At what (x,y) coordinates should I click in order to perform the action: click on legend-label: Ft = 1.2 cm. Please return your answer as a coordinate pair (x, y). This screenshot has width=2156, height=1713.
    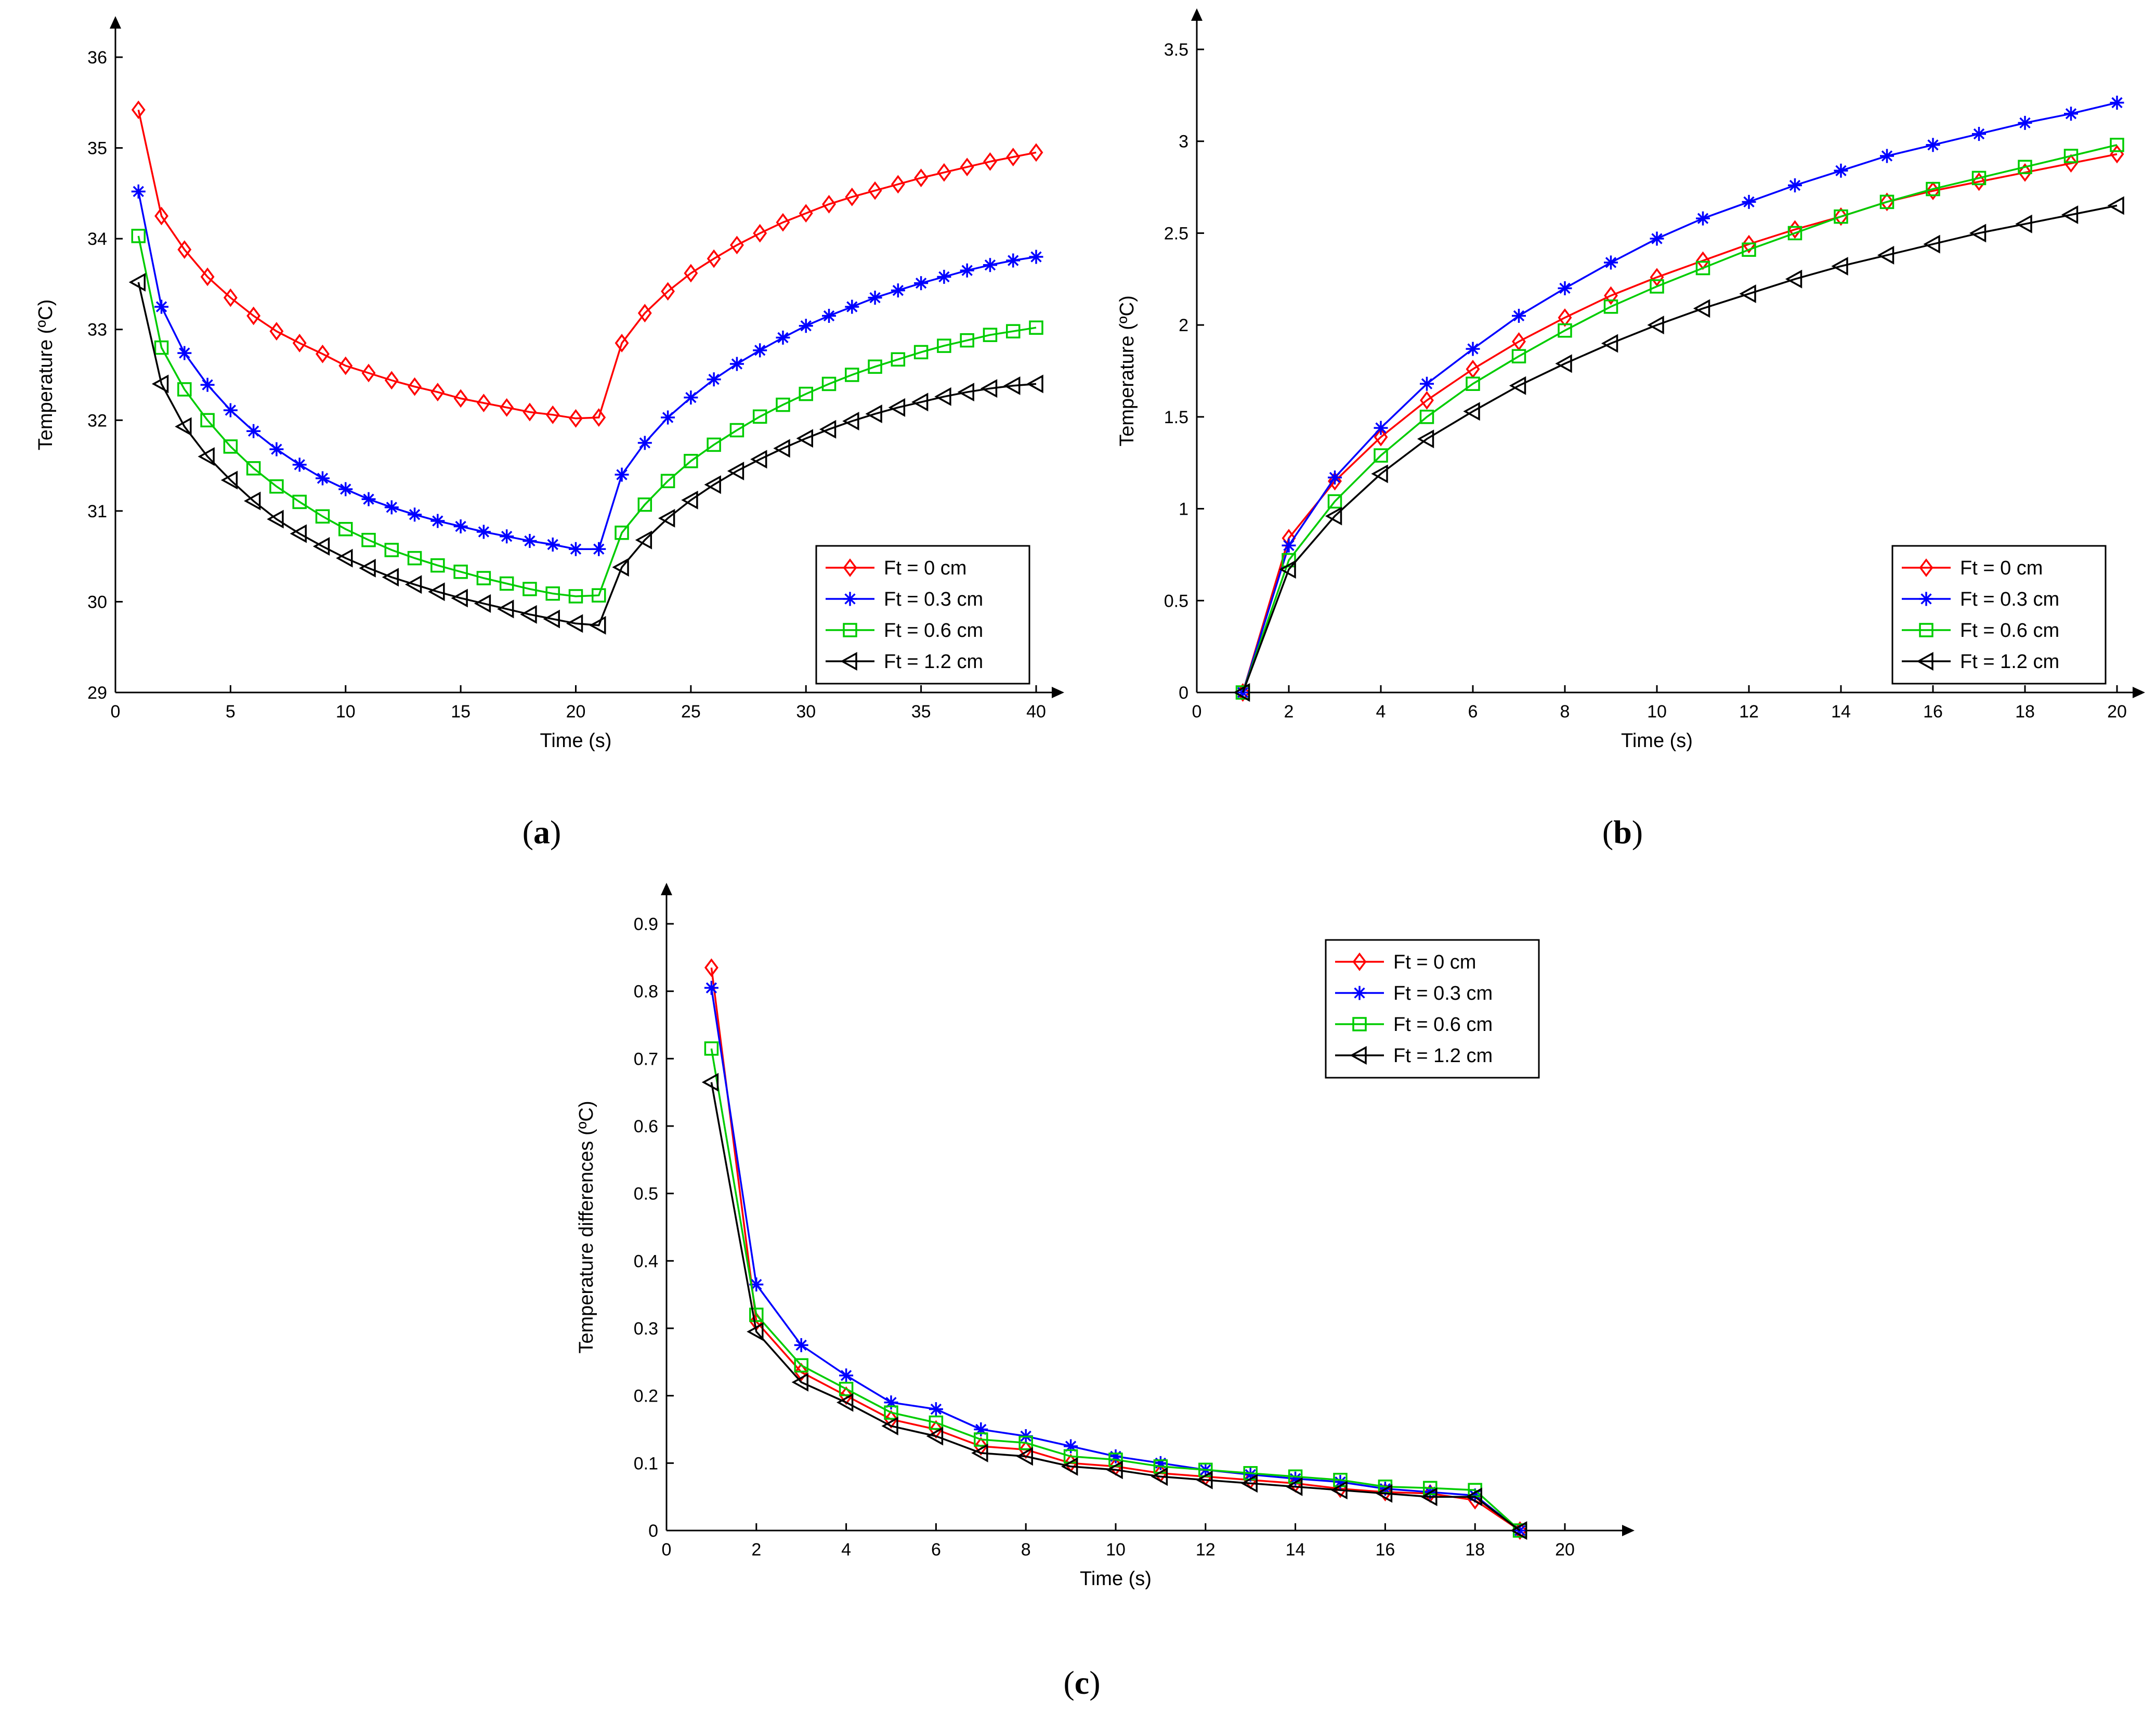
    Looking at the image, I should click on (933, 662).